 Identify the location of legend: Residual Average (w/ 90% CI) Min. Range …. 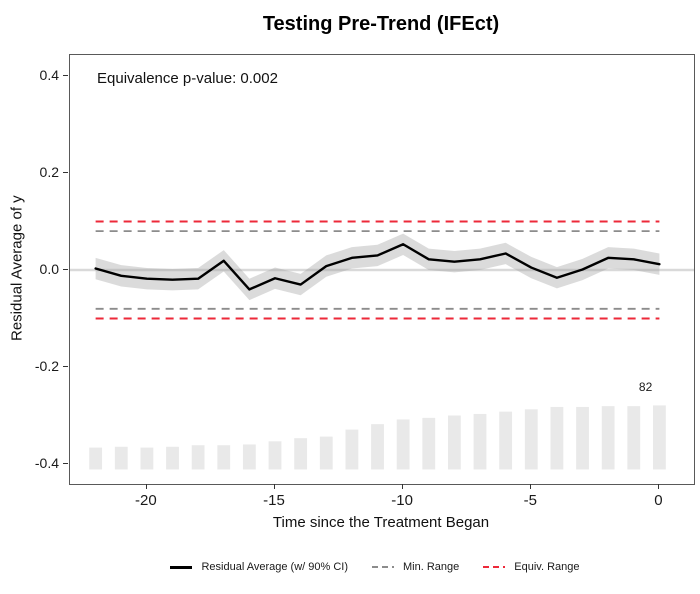
(372, 567).